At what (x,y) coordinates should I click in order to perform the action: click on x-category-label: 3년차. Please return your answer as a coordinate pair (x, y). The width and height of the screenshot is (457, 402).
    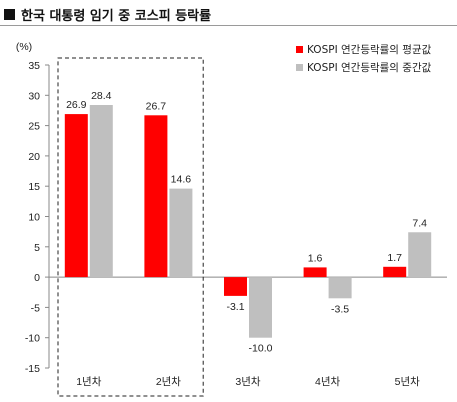
    Looking at the image, I should click on (247, 382).